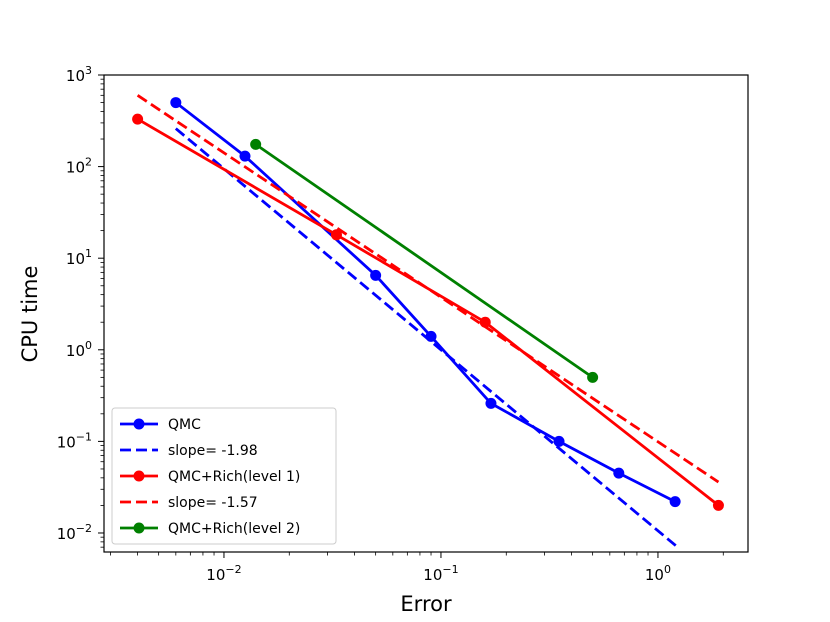  Describe the element at coordinates (79, 74) in the screenshot. I see `y-tick-label: 10³` at that location.